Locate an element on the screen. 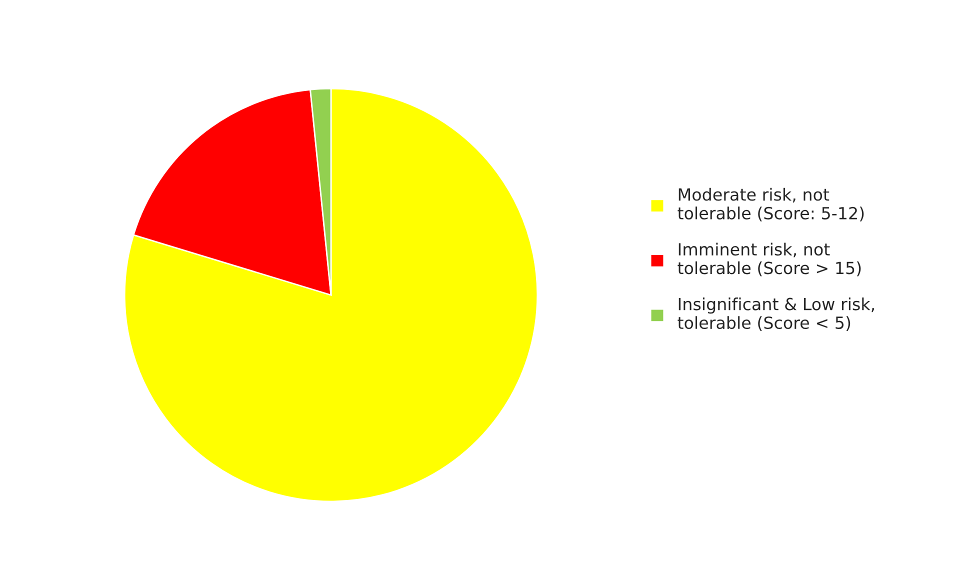  legend-label: Insignificant & Low risk, tolerable (Score < 5) is located at coordinates (776, 314).